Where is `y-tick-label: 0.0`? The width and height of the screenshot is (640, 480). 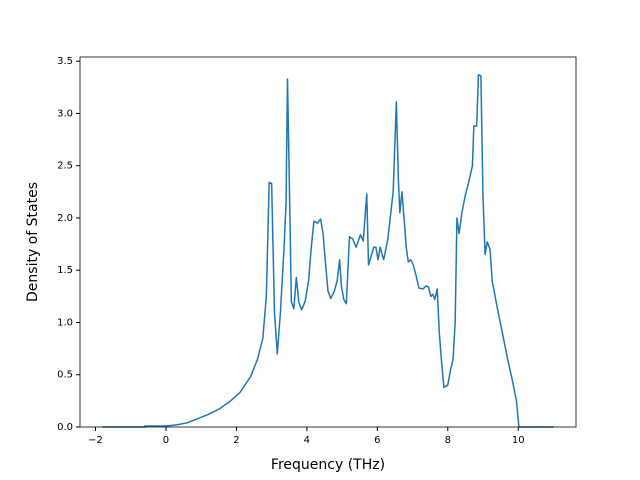
y-tick-label: 0.0 is located at coordinates (65, 427).